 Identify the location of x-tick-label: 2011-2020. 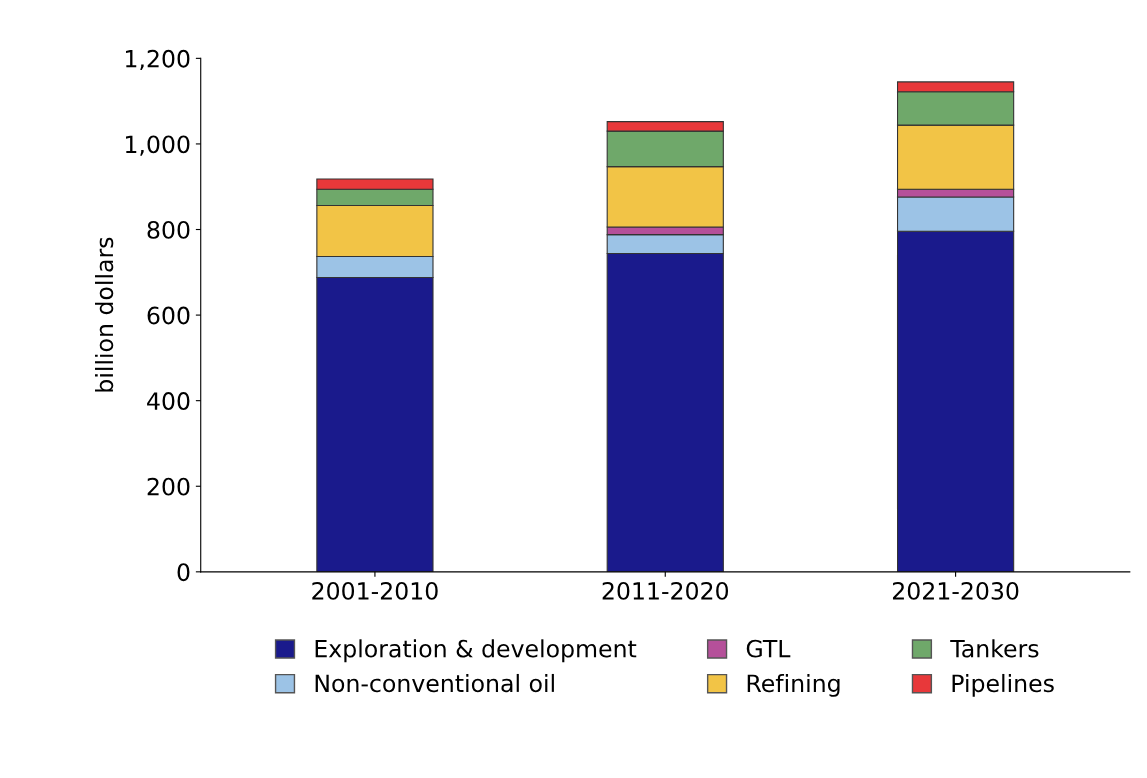
(665, 590).